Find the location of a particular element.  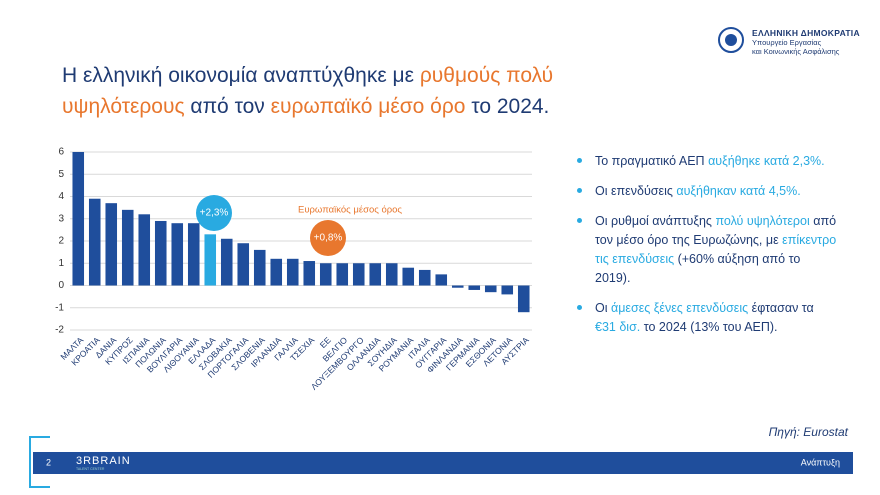

bullet-segment: επίκεντρο τις επενδύσεις is located at coordinates (716, 249).